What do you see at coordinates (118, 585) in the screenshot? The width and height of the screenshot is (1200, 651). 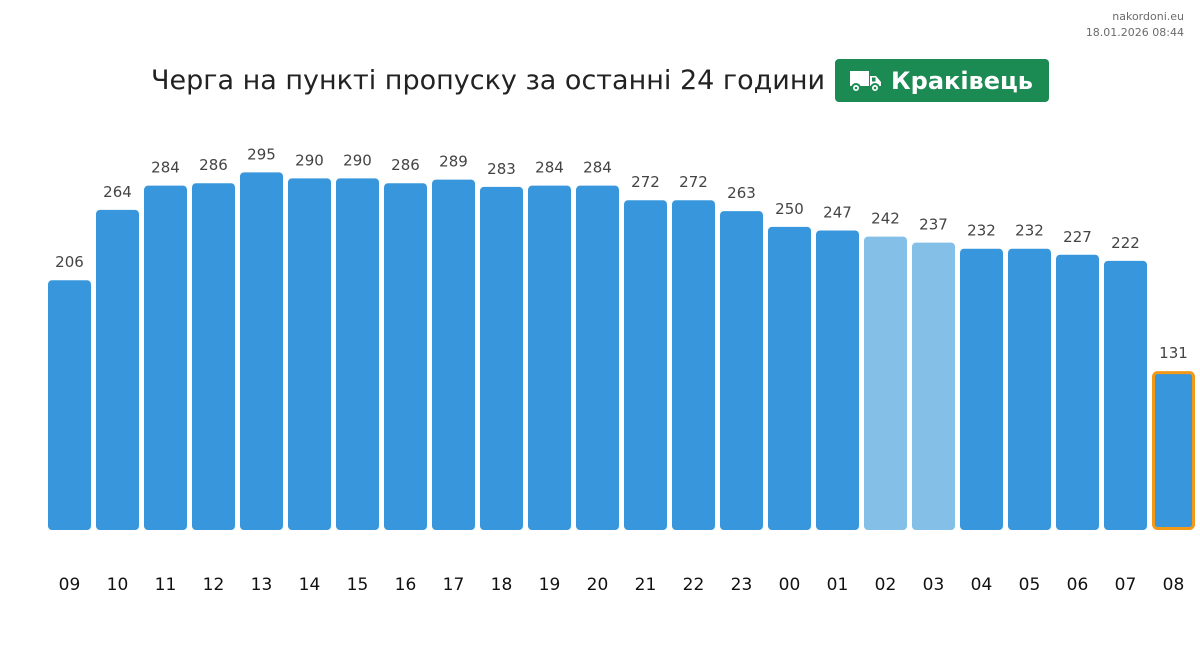 I see `x-tick-10: 10` at bounding box center [118, 585].